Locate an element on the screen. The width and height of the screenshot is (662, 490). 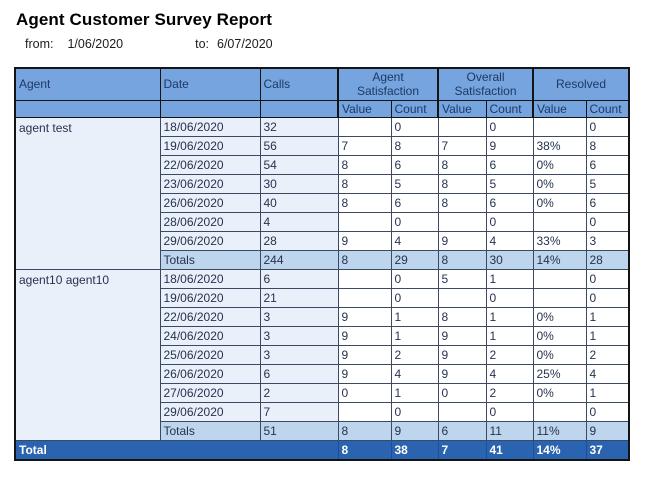
table-row: 19/06/2020 21 0 0 0 is located at coordinates (322, 297).